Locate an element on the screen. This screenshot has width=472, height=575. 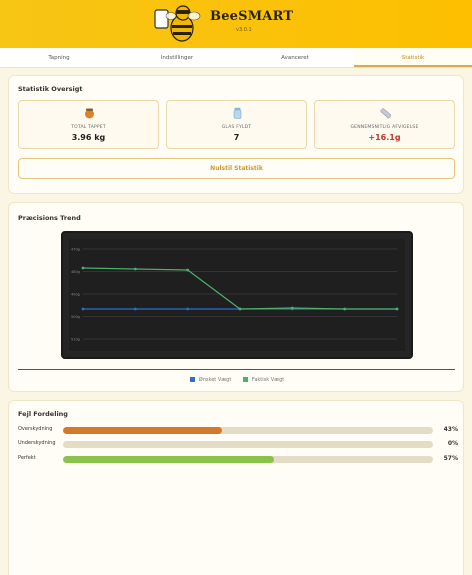
overview-title: Statistik Oversigt is located at coordinates (50, 89).